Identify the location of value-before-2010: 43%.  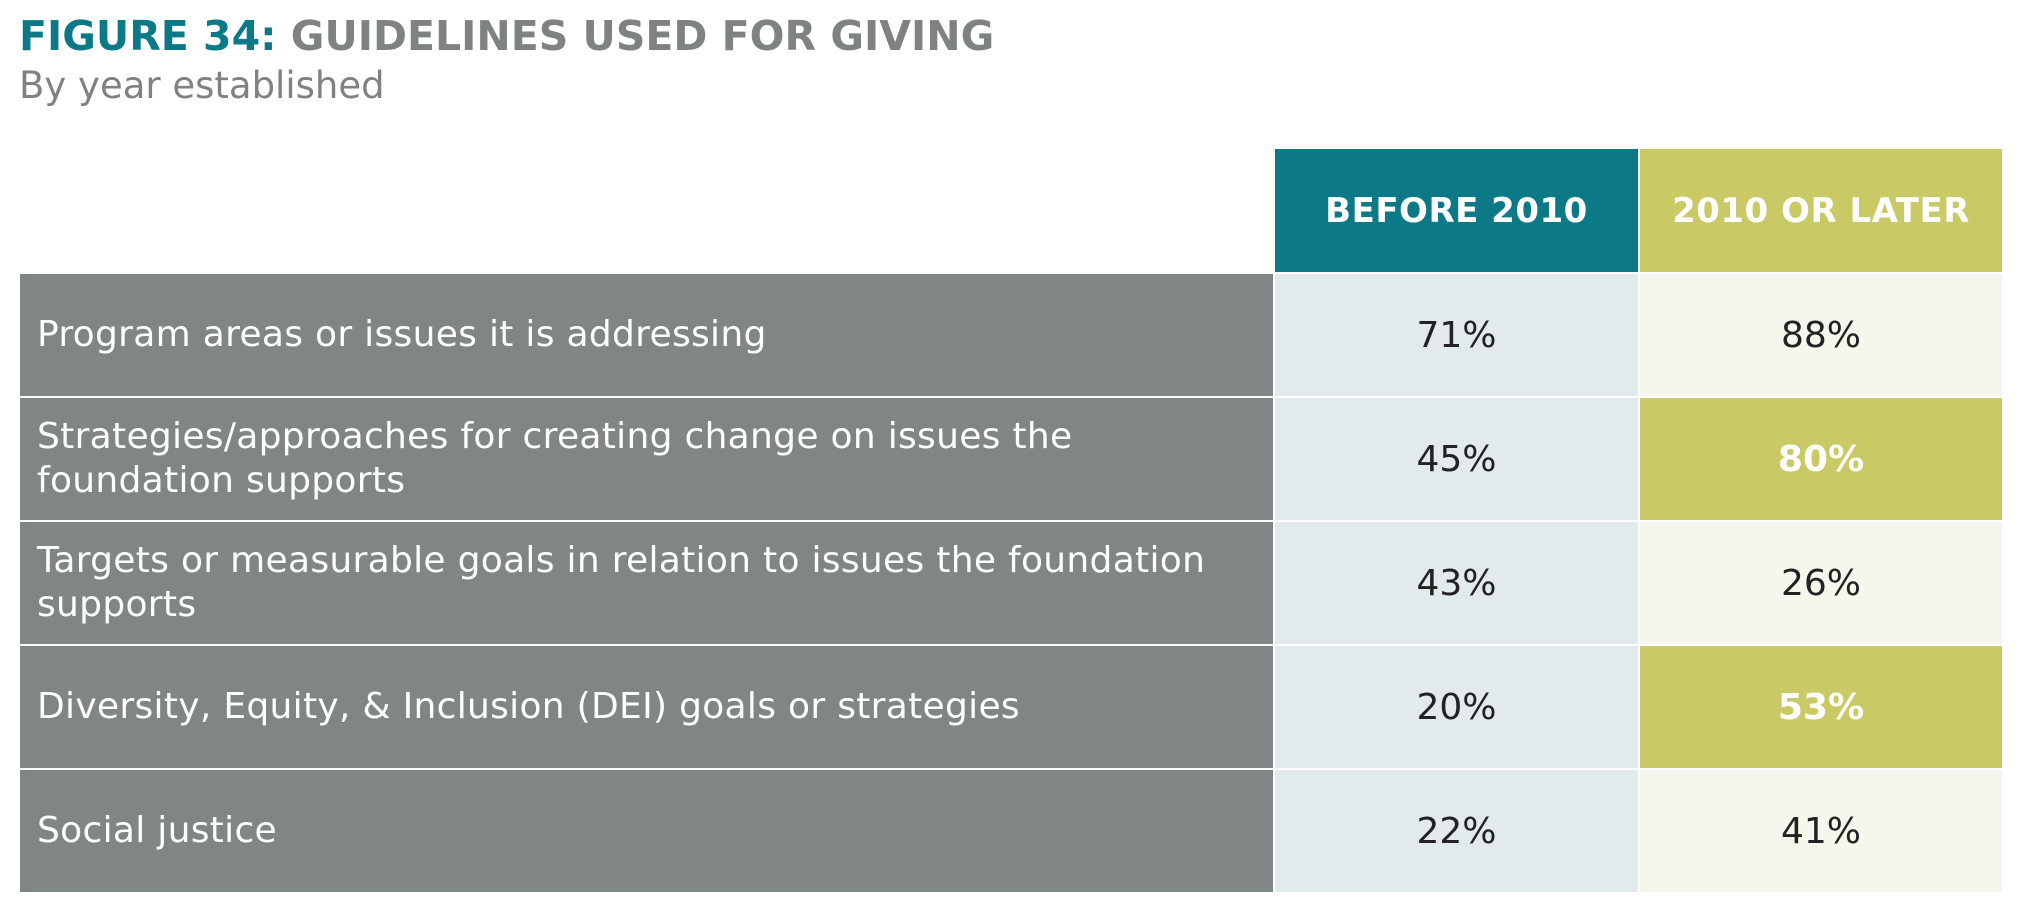
(1456, 583).